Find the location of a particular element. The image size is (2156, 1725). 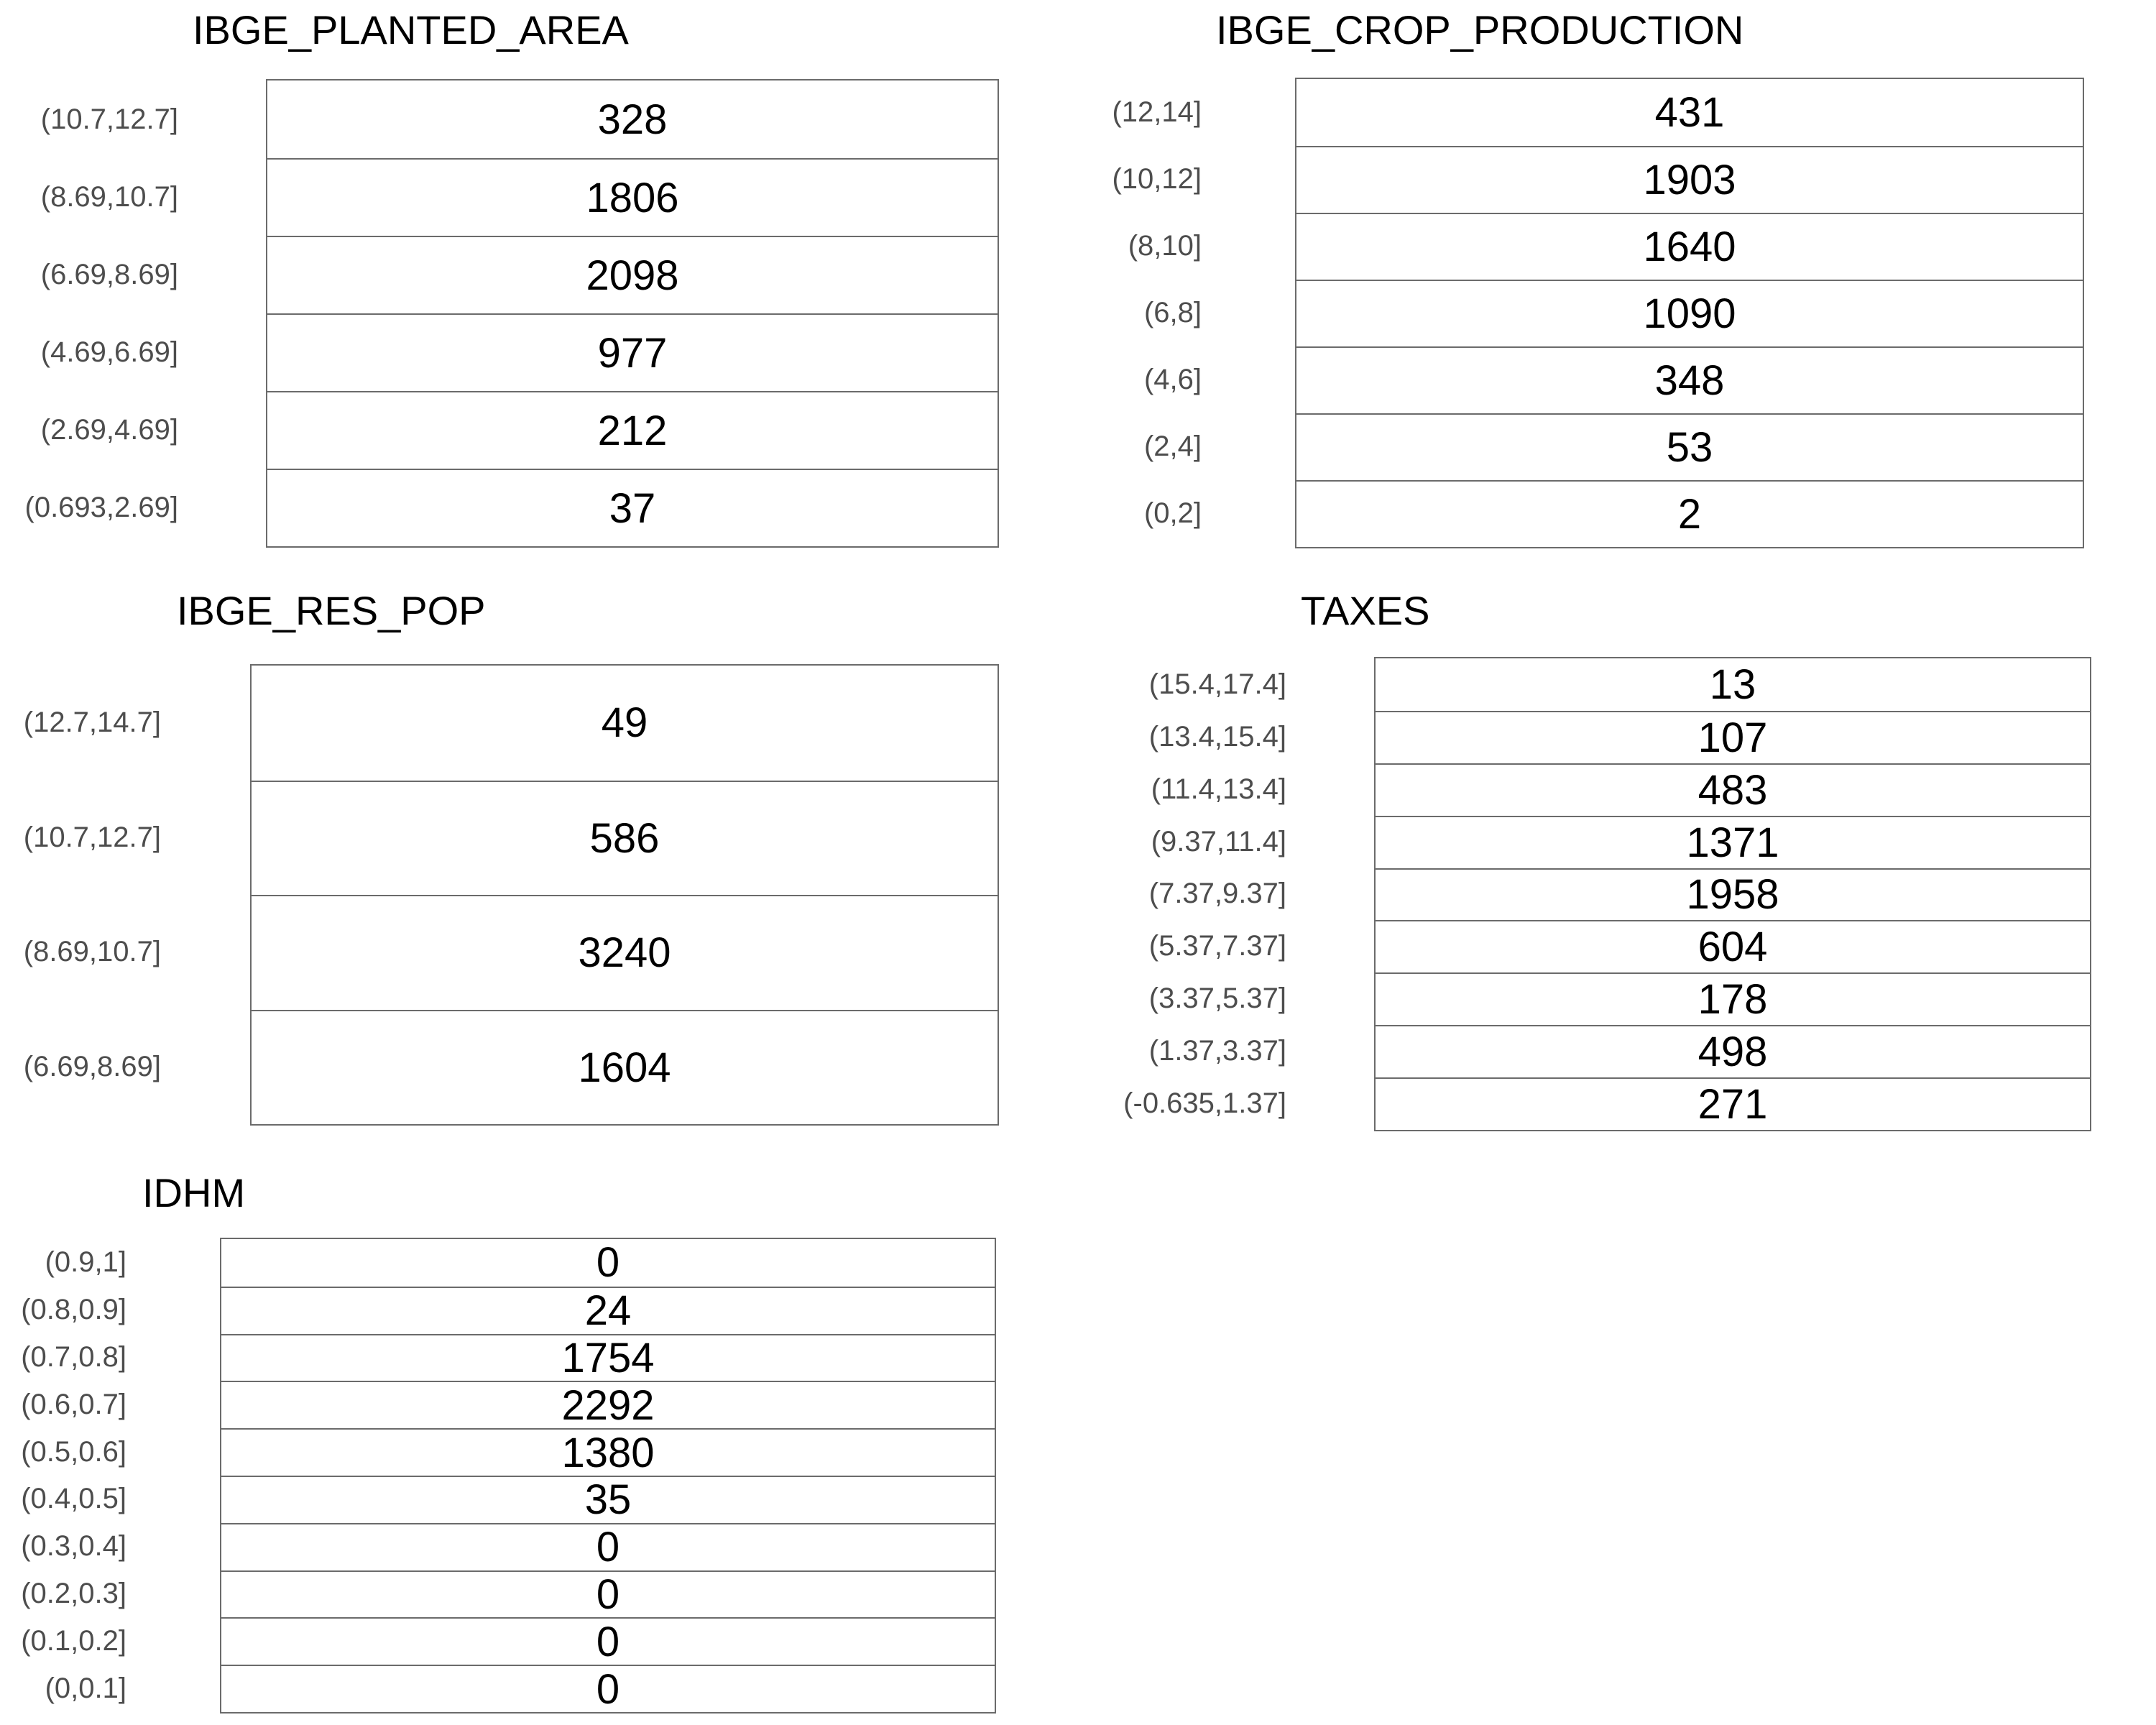

count-cell: 1958 is located at coordinates (1733, 894).